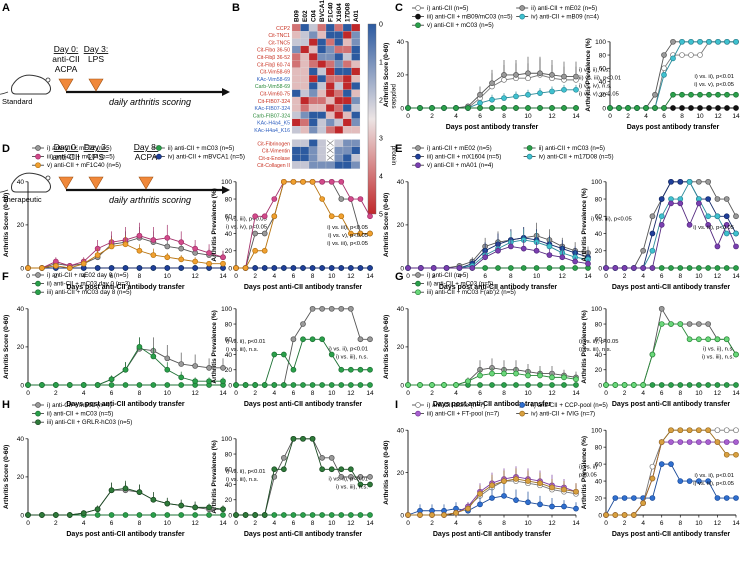 The height and width of the screenshot is (563, 746). What do you see at coordinates (459, 148) in the screenshot?
I see `legend-label: i) anti-CII + mE02 (n=5)` at bounding box center [459, 148].